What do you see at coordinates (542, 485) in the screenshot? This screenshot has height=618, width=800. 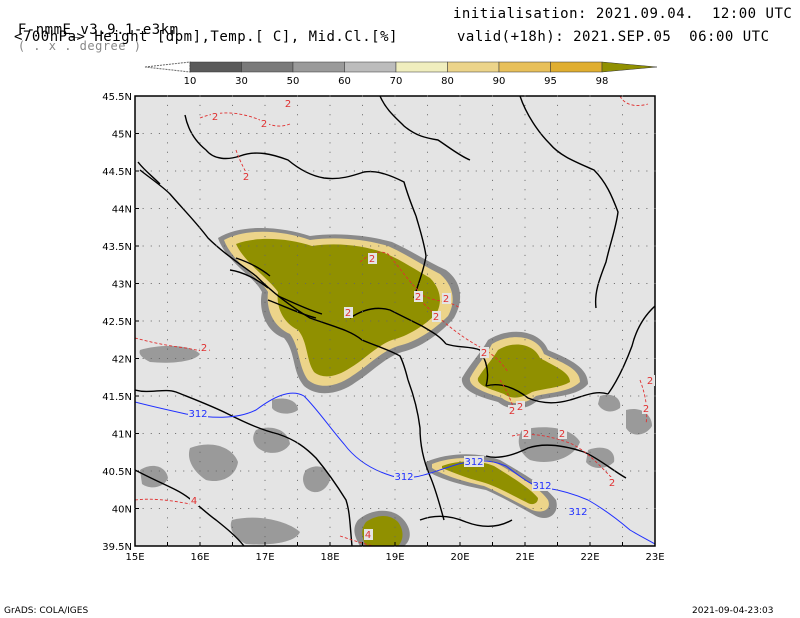 I see `height-label-bg` at bounding box center [542, 485].